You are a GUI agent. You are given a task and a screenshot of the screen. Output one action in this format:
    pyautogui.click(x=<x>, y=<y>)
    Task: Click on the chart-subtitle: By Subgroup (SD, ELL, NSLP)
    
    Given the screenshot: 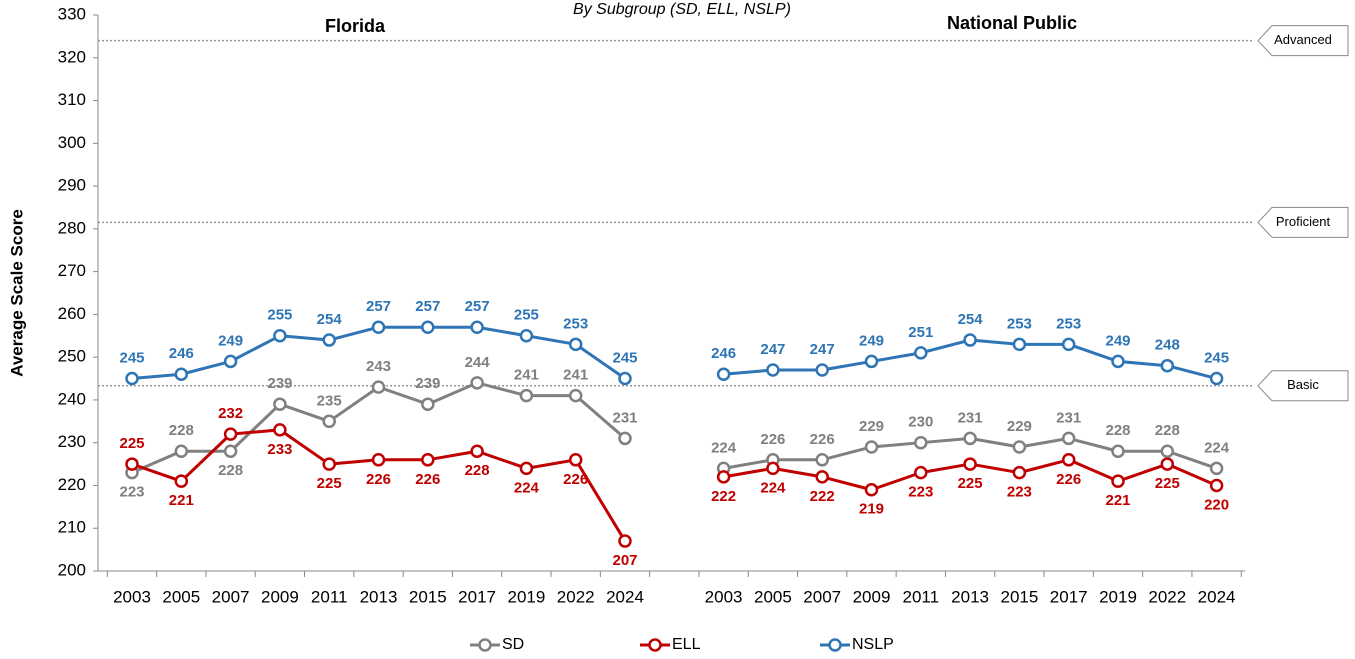 What is the action you would take?
    pyautogui.click(x=682, y=9)
    